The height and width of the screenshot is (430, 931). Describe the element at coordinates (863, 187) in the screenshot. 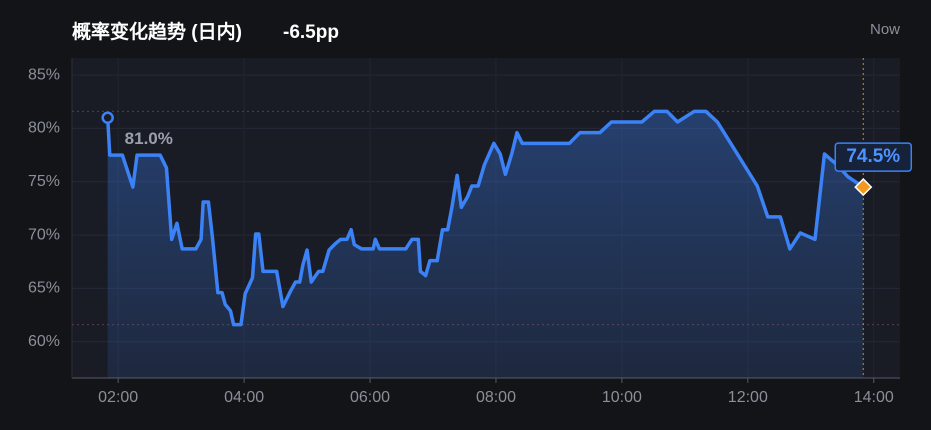

I see `end-marker` at that location.